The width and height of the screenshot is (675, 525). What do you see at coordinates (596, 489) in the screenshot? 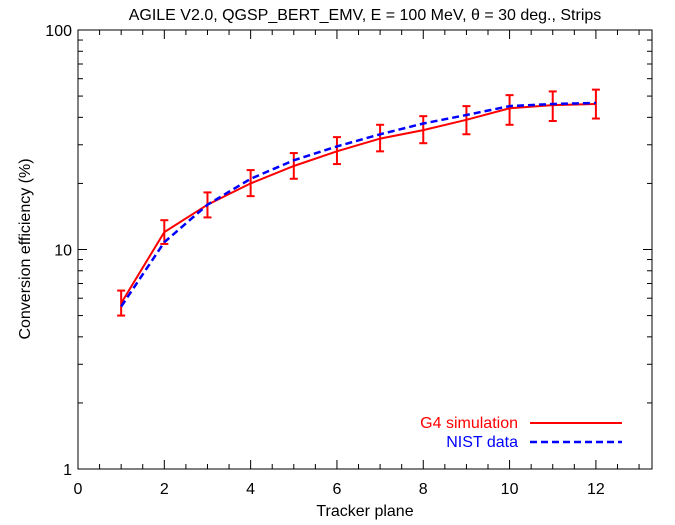
I see `x-tick-label: 12` at bounding box center [596, 489].